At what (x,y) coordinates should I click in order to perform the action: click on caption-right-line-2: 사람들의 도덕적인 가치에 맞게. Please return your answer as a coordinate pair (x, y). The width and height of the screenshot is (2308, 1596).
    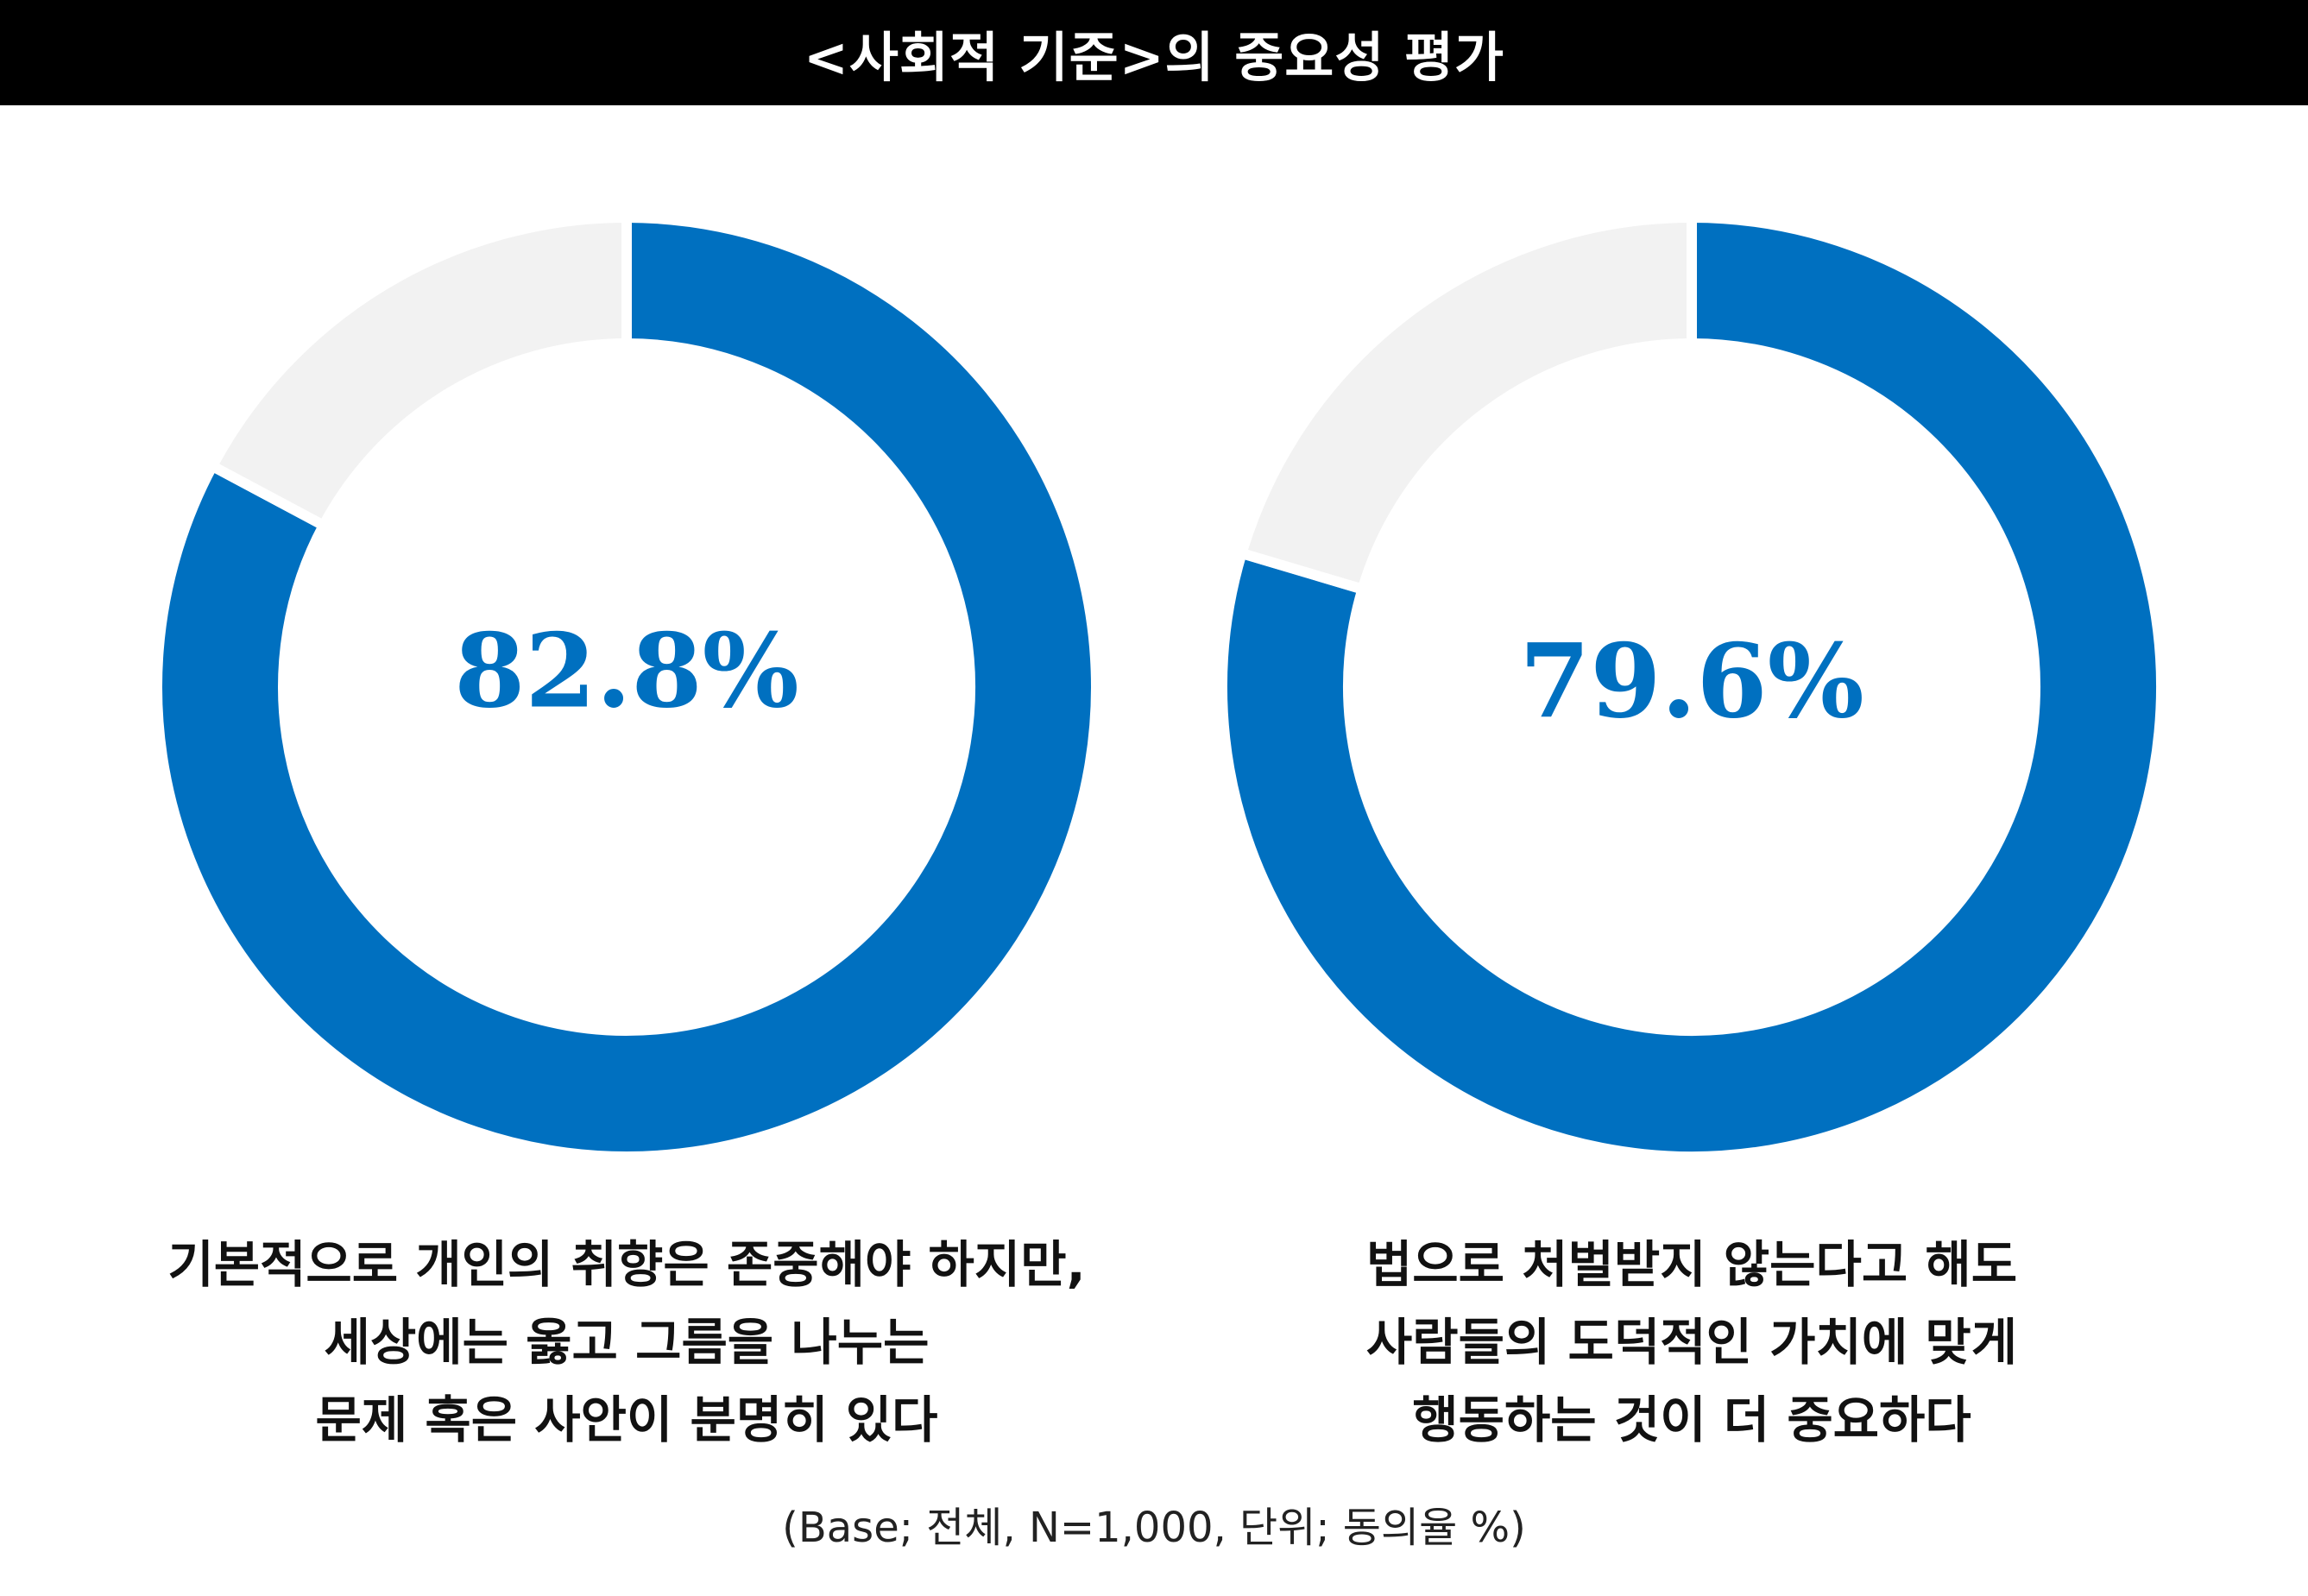
    Looking at the image, I should click on (1691, 1342).